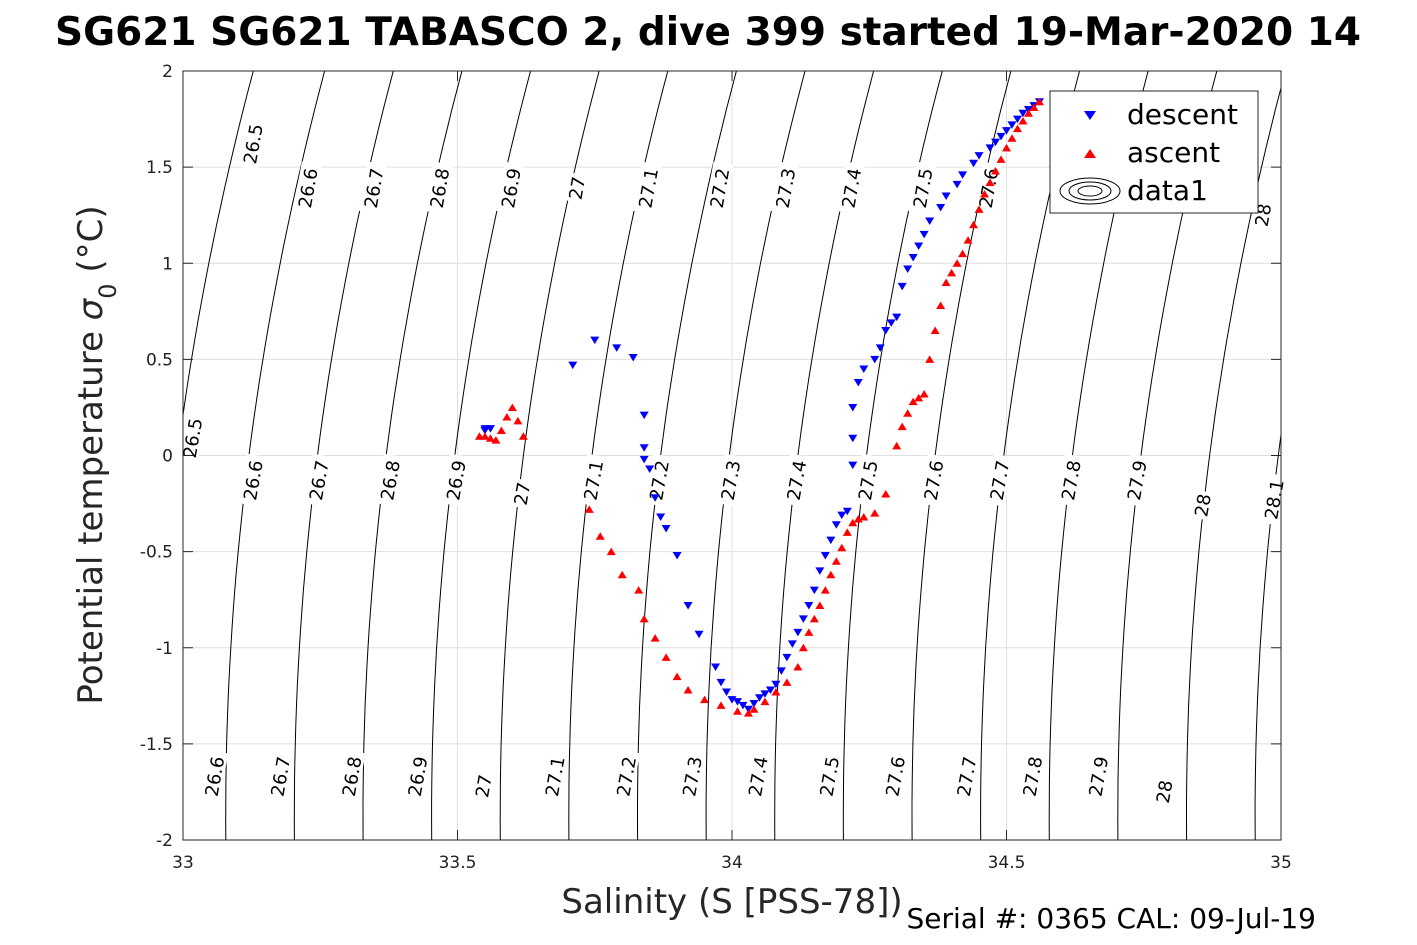 This screenshot has width=1417, height=945. I want to click on y-tick-label: -1, so click(164, 649).